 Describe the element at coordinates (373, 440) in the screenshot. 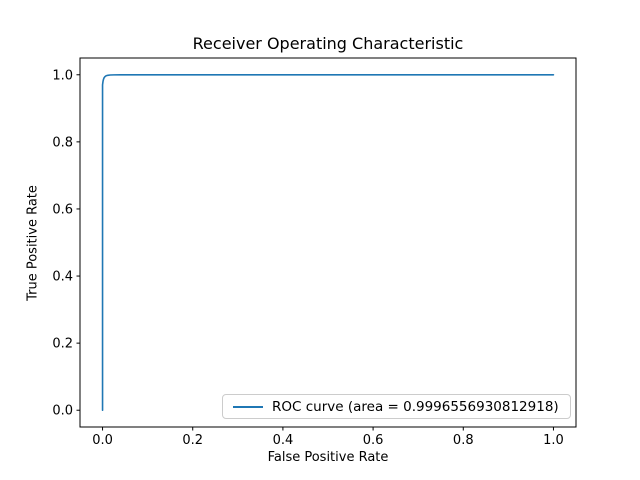

I see `x-tick-label: 0.6` at that location.